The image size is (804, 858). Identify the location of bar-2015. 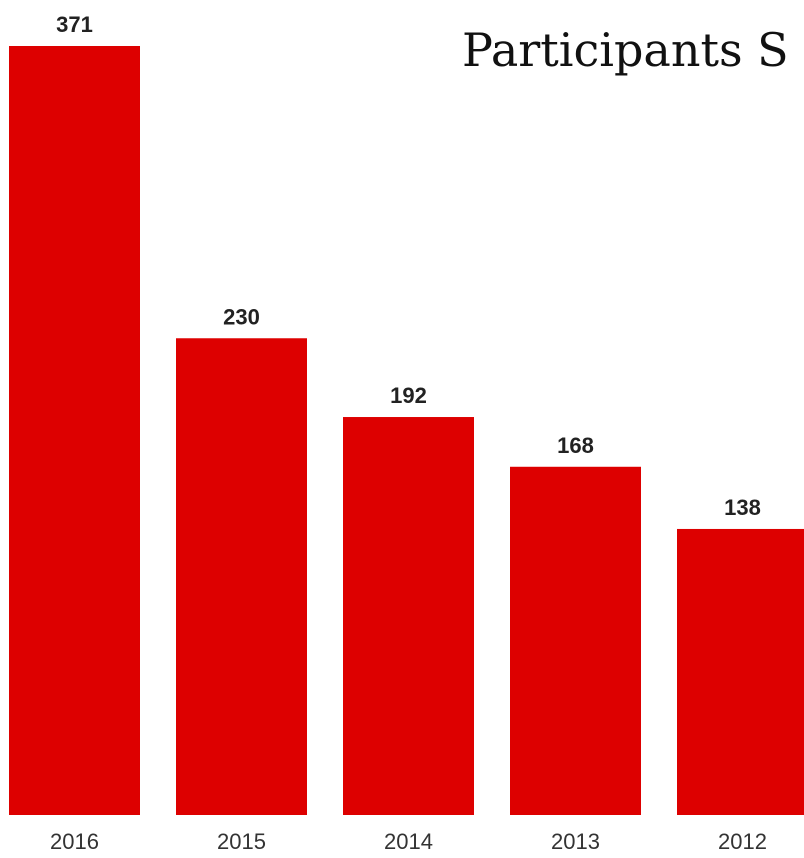
(241, 576).